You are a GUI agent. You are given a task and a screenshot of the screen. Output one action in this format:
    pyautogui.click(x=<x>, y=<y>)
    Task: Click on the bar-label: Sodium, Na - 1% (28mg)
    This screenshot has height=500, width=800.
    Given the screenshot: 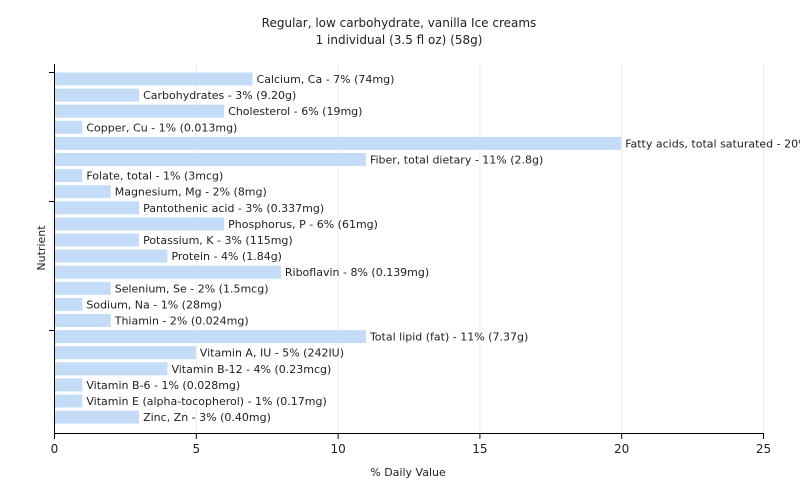 What is the action you would take?
    pyautogui.click(x=154, y=304)
    